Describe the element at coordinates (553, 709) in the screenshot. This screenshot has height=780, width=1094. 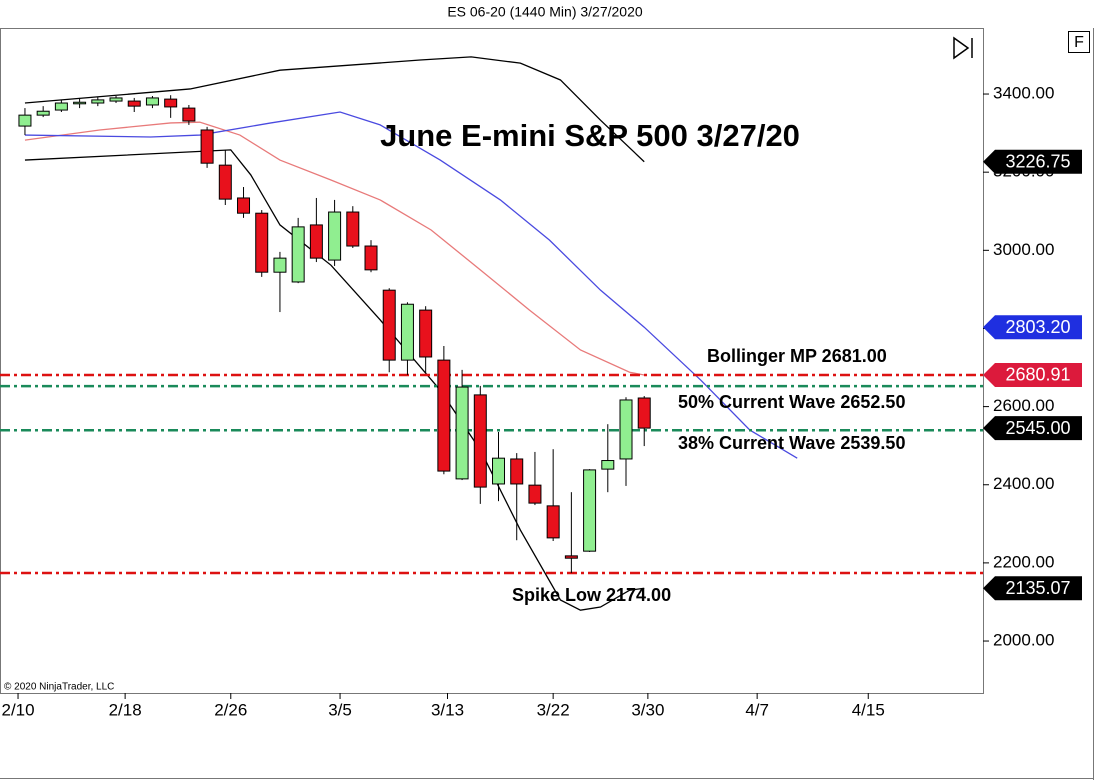
I see `x-tick-label: 3/22` at that location.